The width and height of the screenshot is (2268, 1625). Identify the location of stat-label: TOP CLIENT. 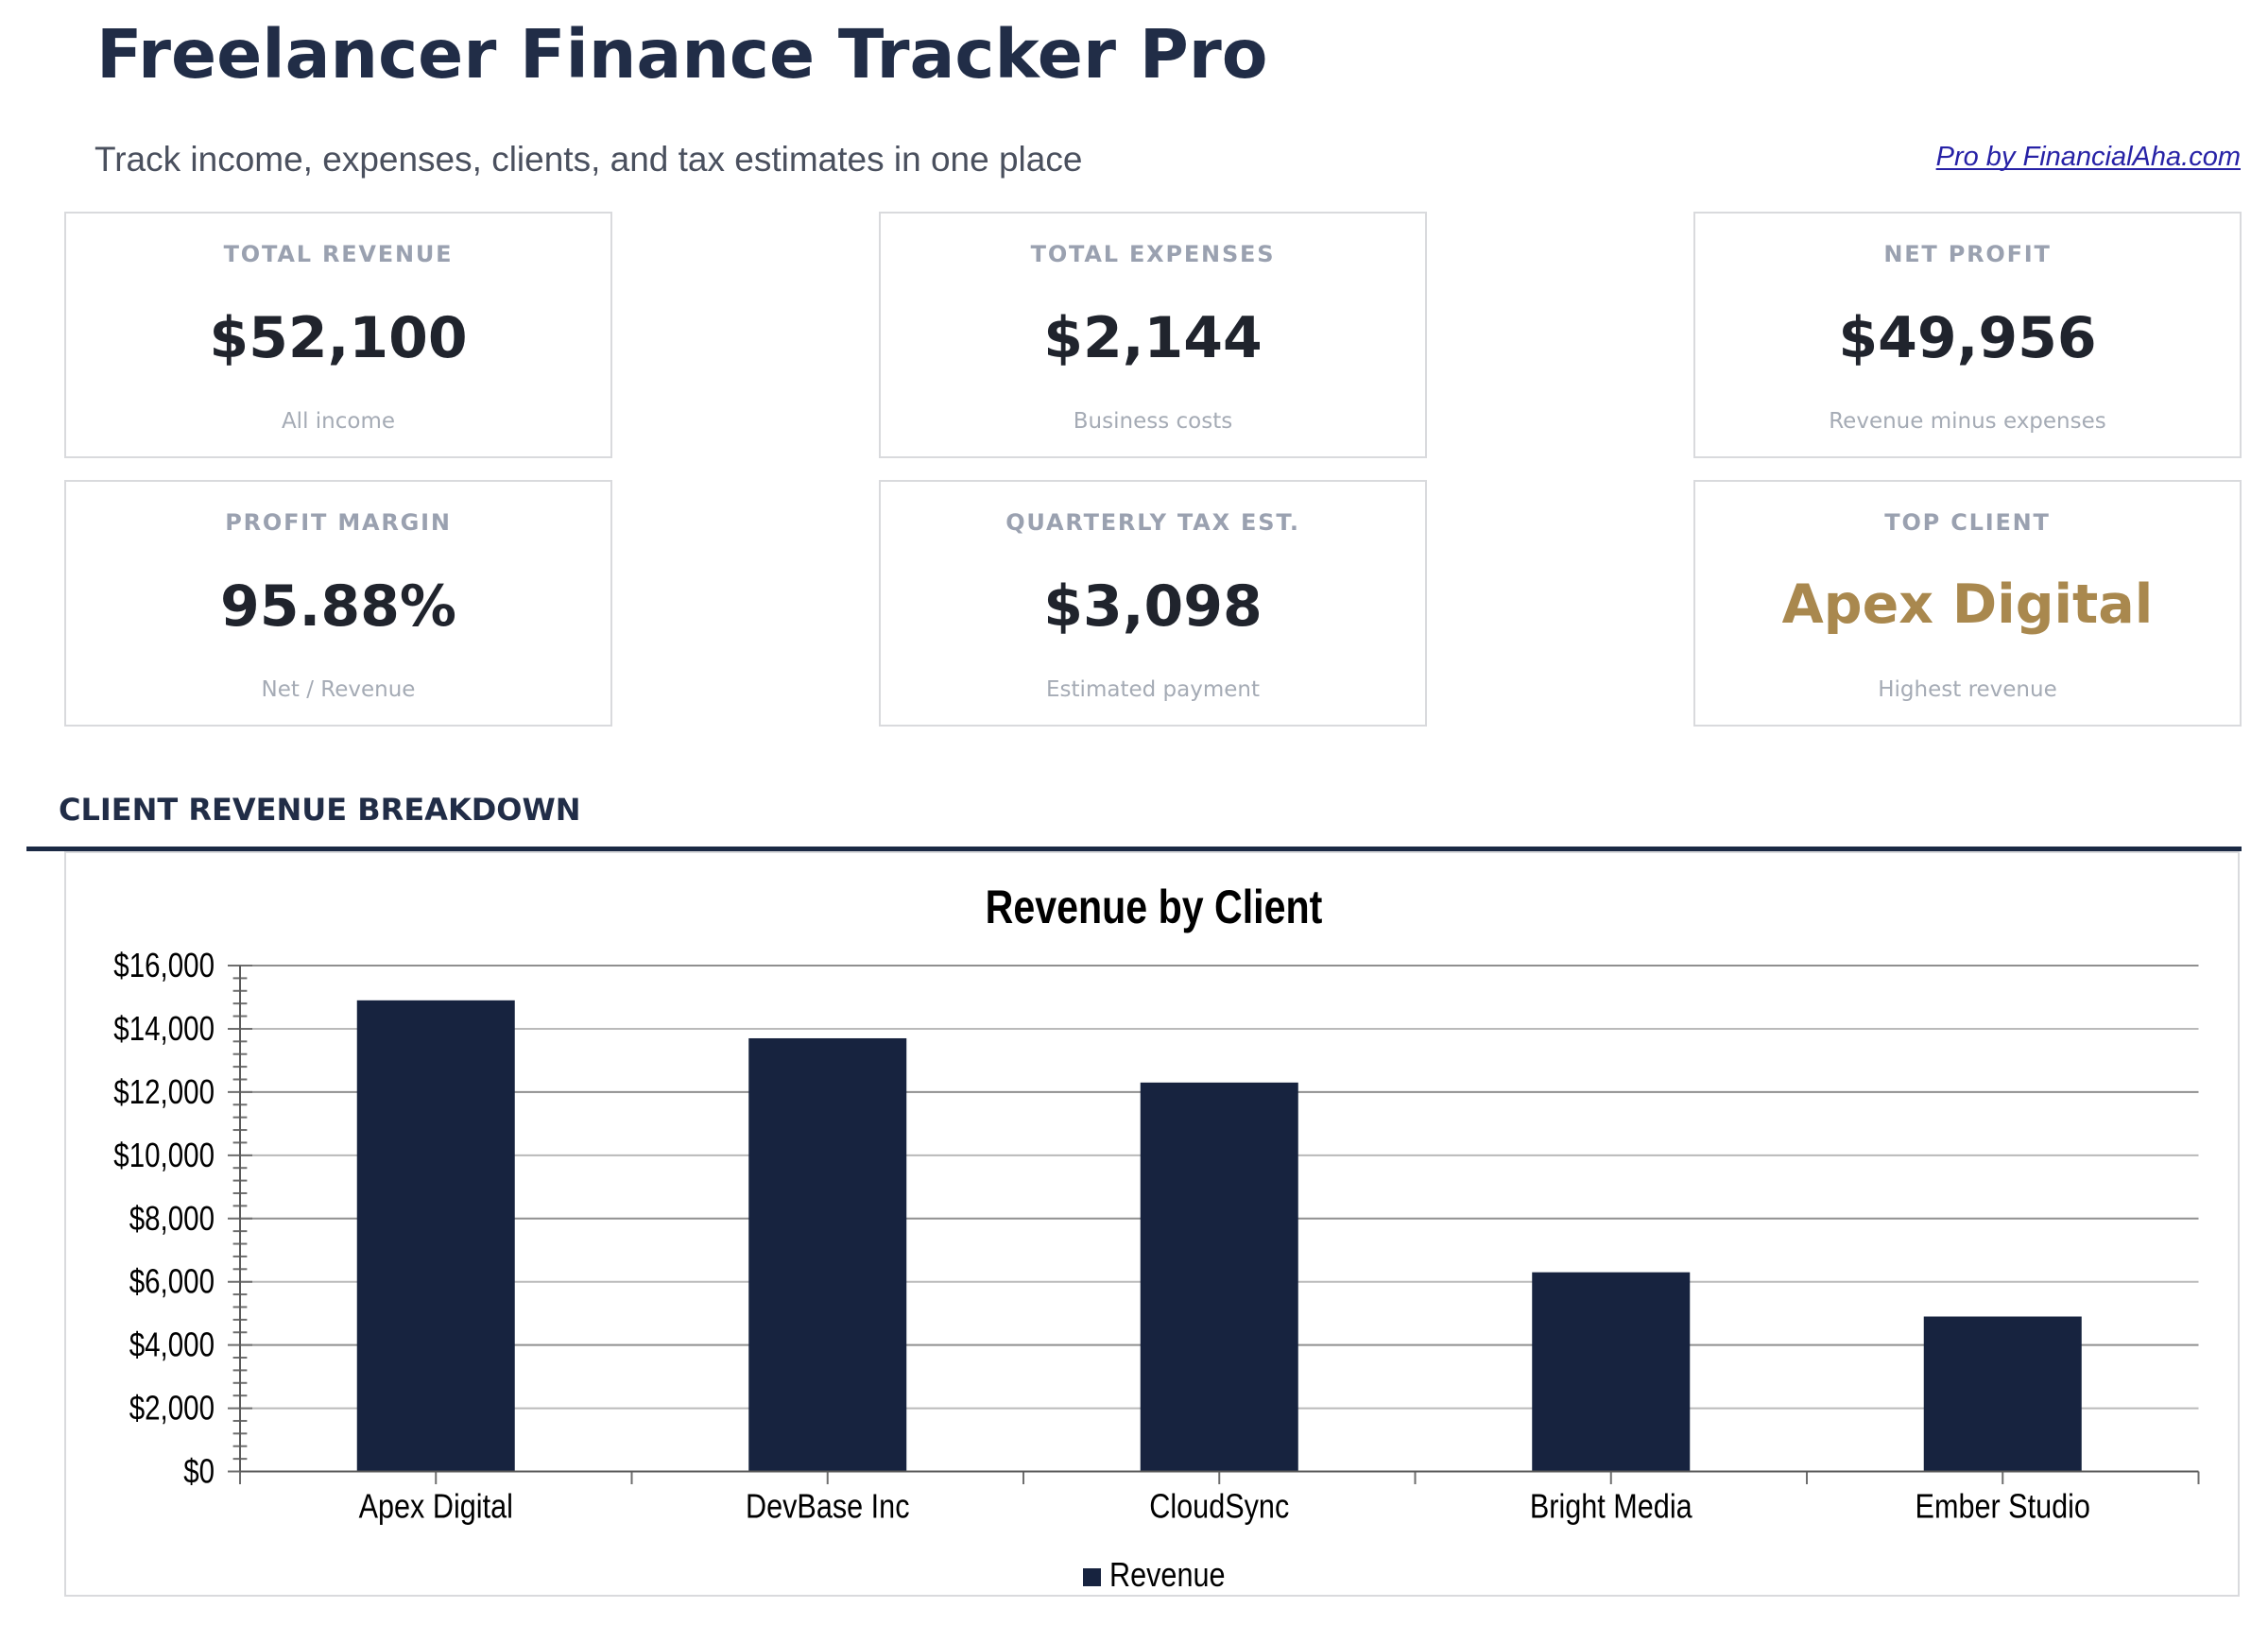
(1967, 522).